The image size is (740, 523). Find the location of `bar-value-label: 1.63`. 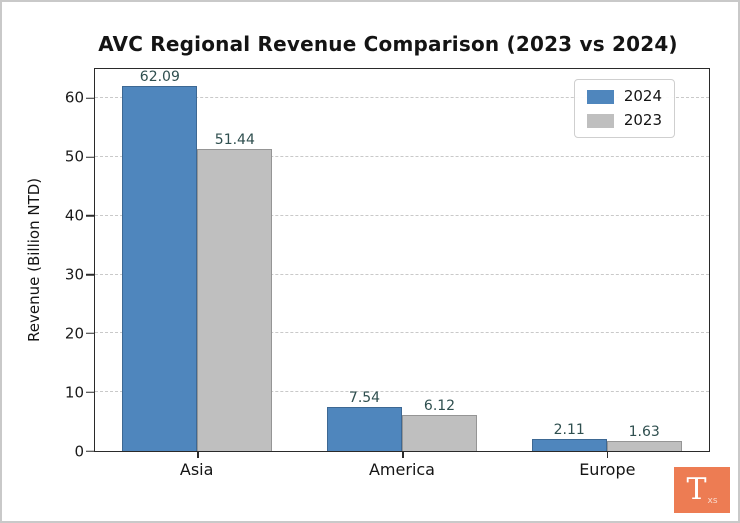

bar-value-label: 1.63 is located at coordinates (644, 432).